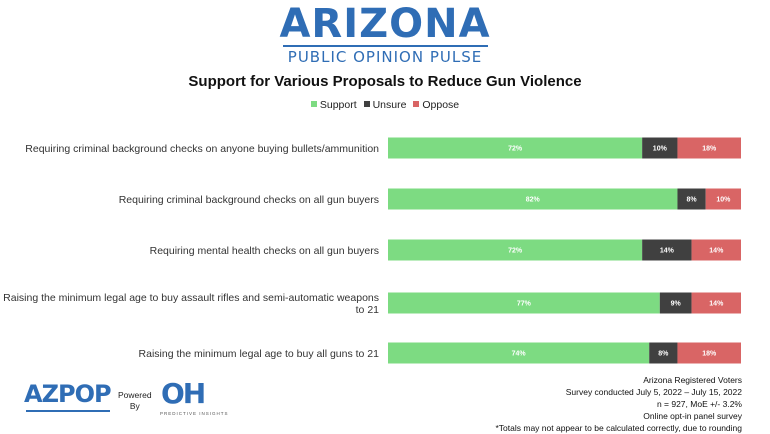  I want to click on data-label-support: 82%, so click(533, 200).